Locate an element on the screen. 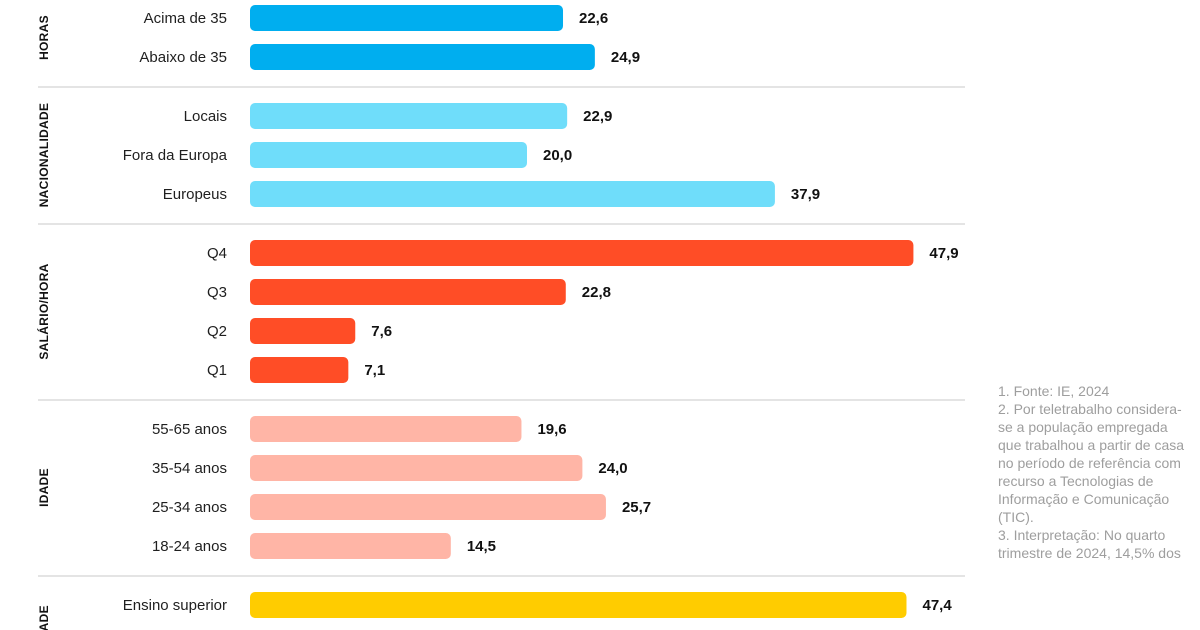  category-label: Abaixo de 35 is located at coordinates (183, 57).